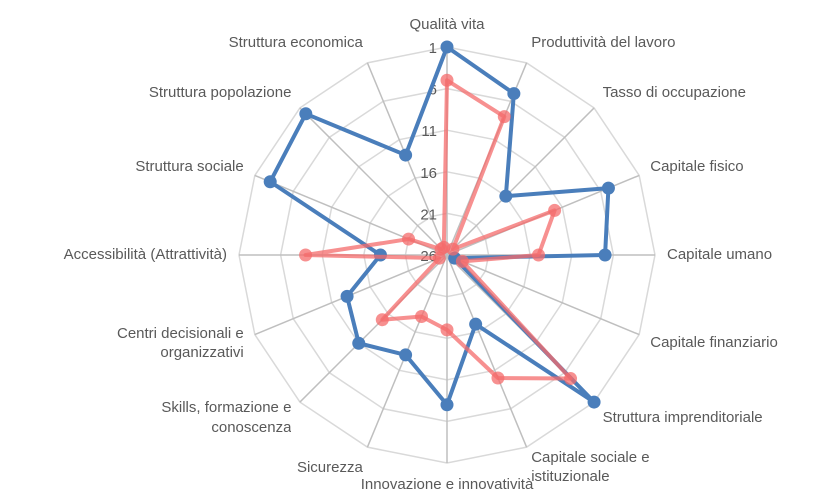 The width and height of the screenshot is (819, 493). I want to click on category-label: Tasso di occupazione, so click(674, 92).